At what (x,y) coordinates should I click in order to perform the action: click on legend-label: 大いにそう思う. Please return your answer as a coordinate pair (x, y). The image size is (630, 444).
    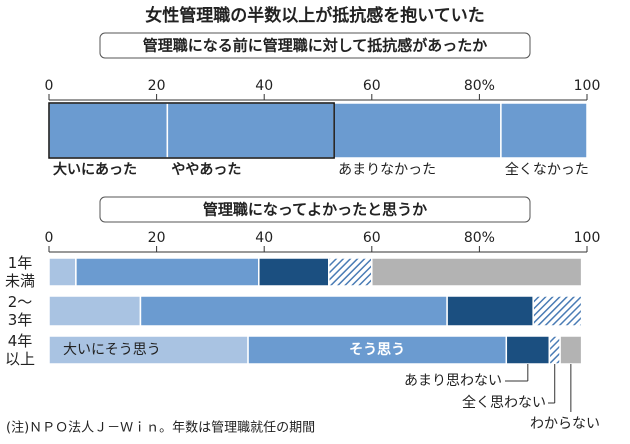
    Looking at the image, I should click on (112, 350).